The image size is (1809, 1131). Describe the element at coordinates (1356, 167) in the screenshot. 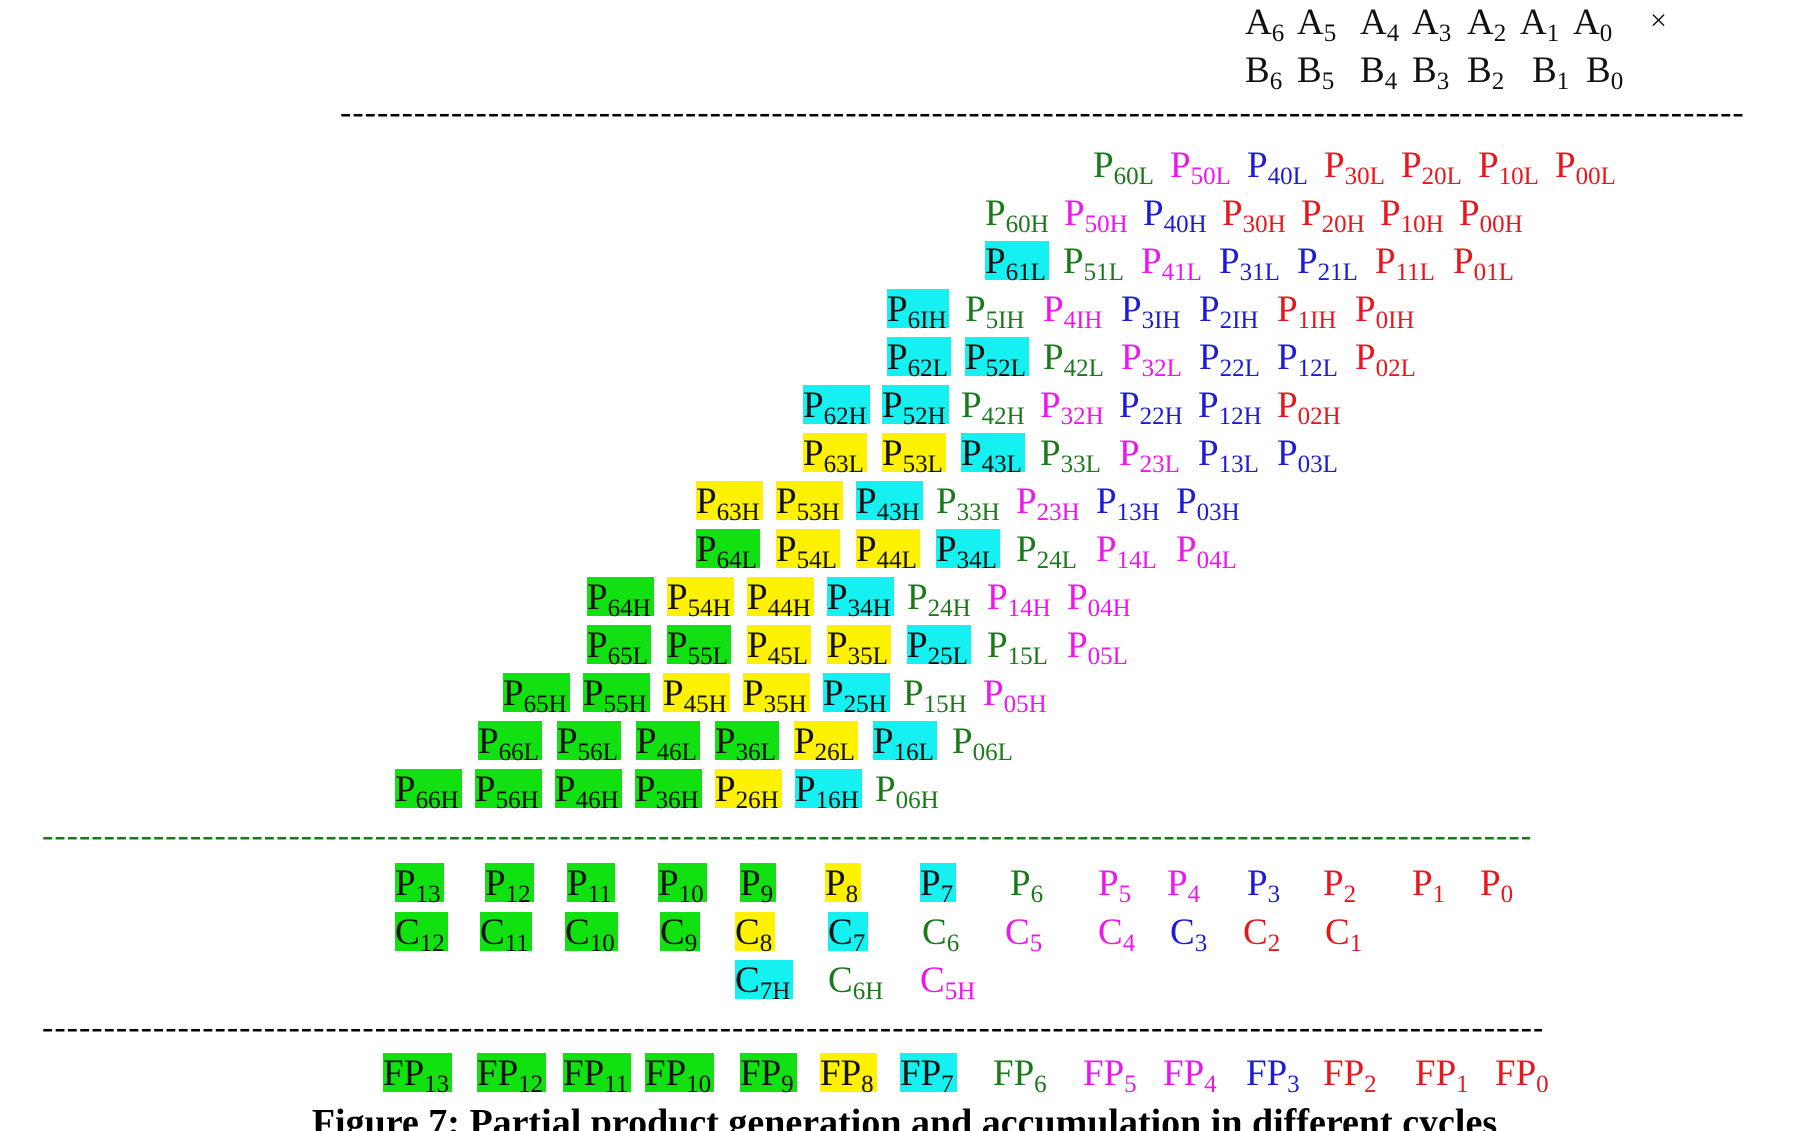

I see `partial-product-term: P30L` at that location.